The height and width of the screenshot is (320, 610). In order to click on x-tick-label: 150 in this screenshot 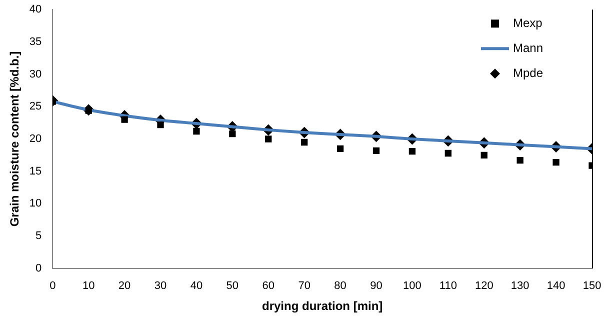, I will do `click(592, 286)`.